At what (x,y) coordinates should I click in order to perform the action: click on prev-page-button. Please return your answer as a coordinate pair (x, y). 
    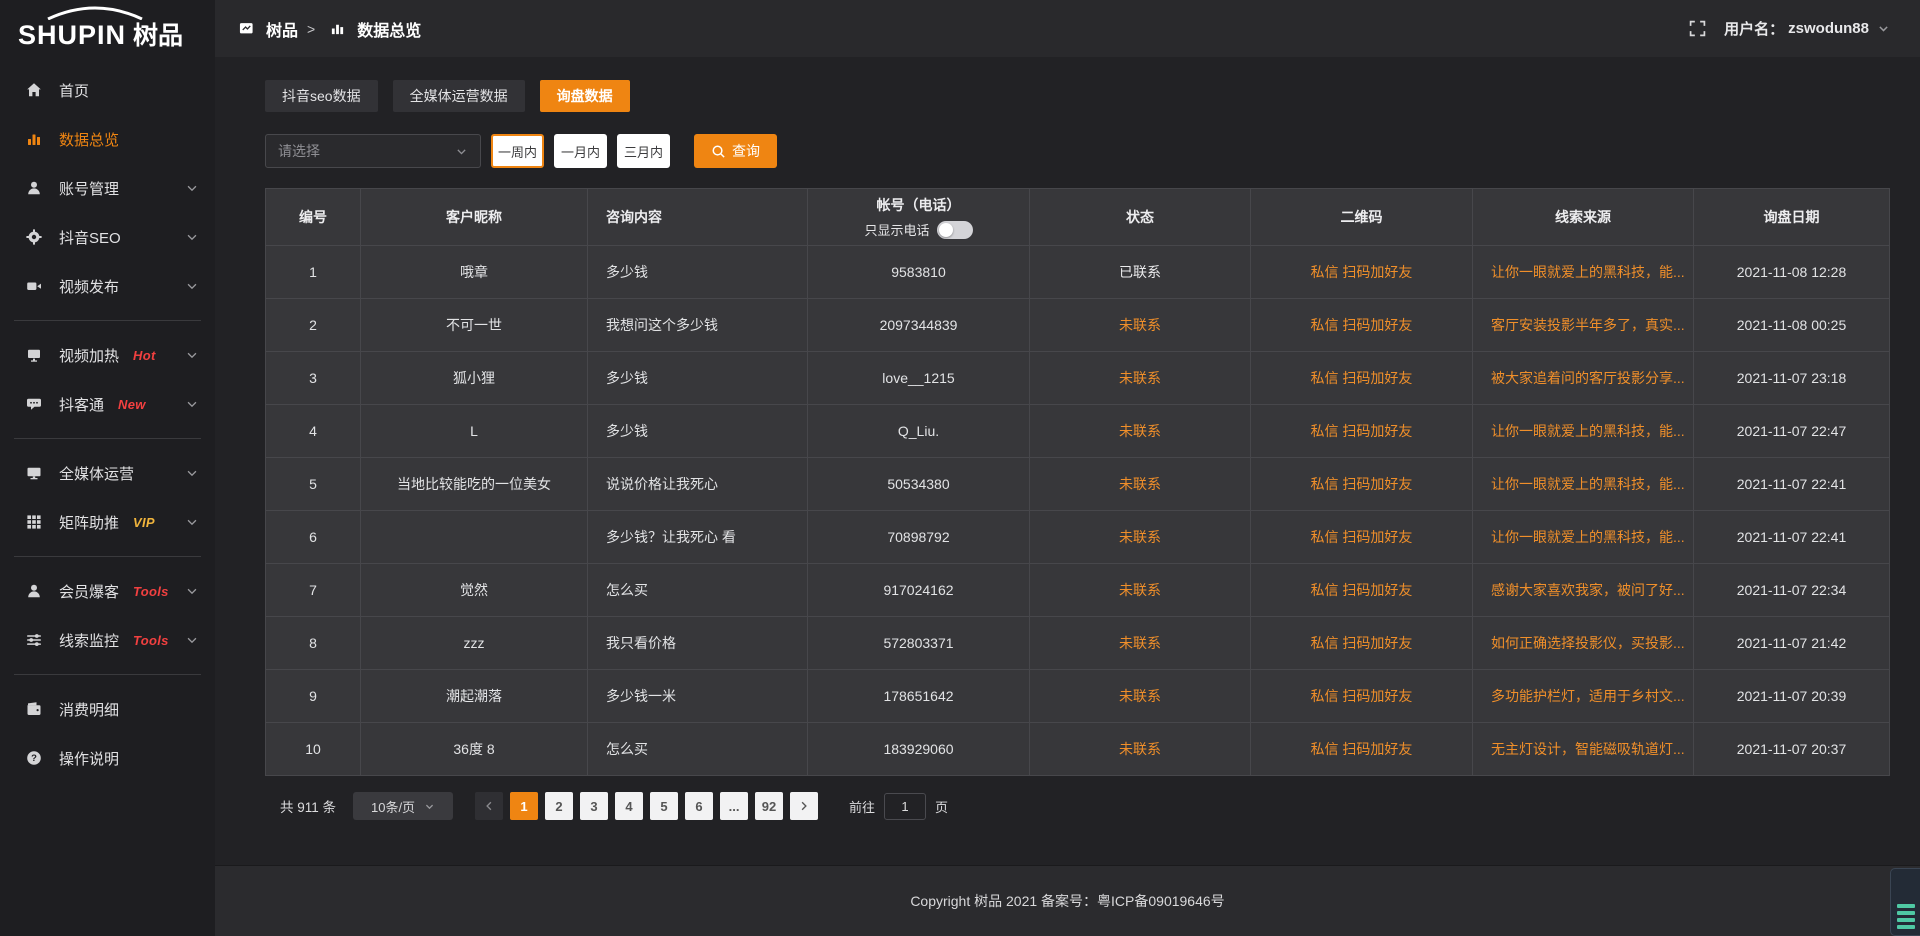
    Looking at the image, I should click on (489, 806).